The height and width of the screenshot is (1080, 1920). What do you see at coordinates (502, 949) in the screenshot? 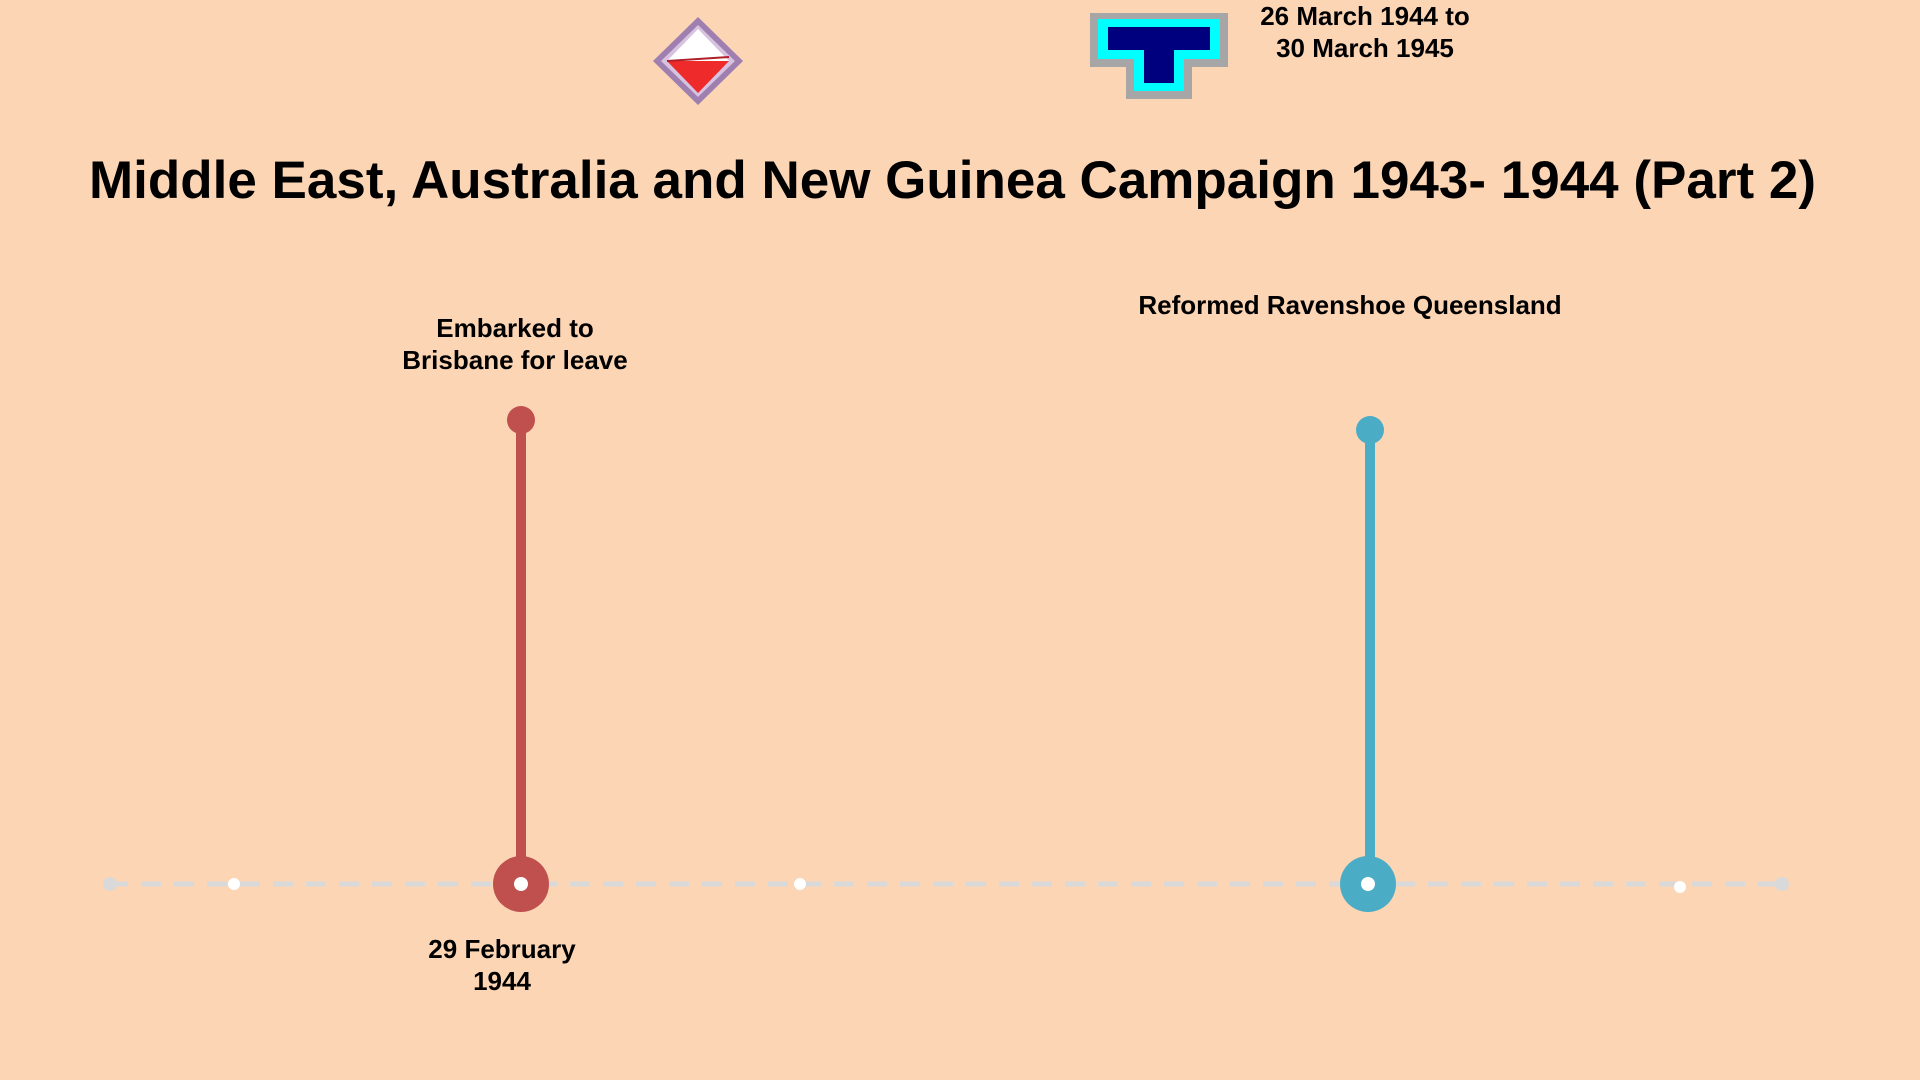
I see `date-label-1-line-1: 29 February` at bounding box center [502, 949].